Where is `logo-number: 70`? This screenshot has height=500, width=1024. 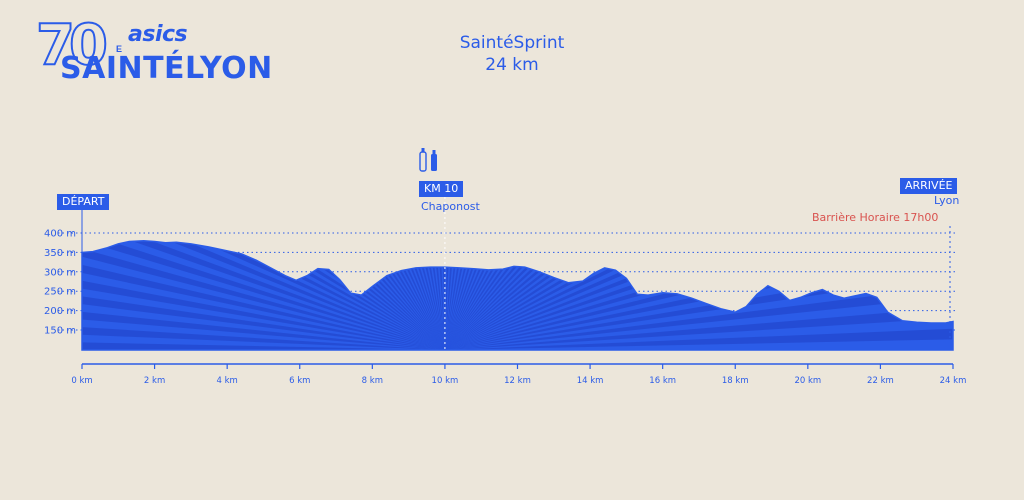
logo-number: 70 is located at coordinates (72, 45).